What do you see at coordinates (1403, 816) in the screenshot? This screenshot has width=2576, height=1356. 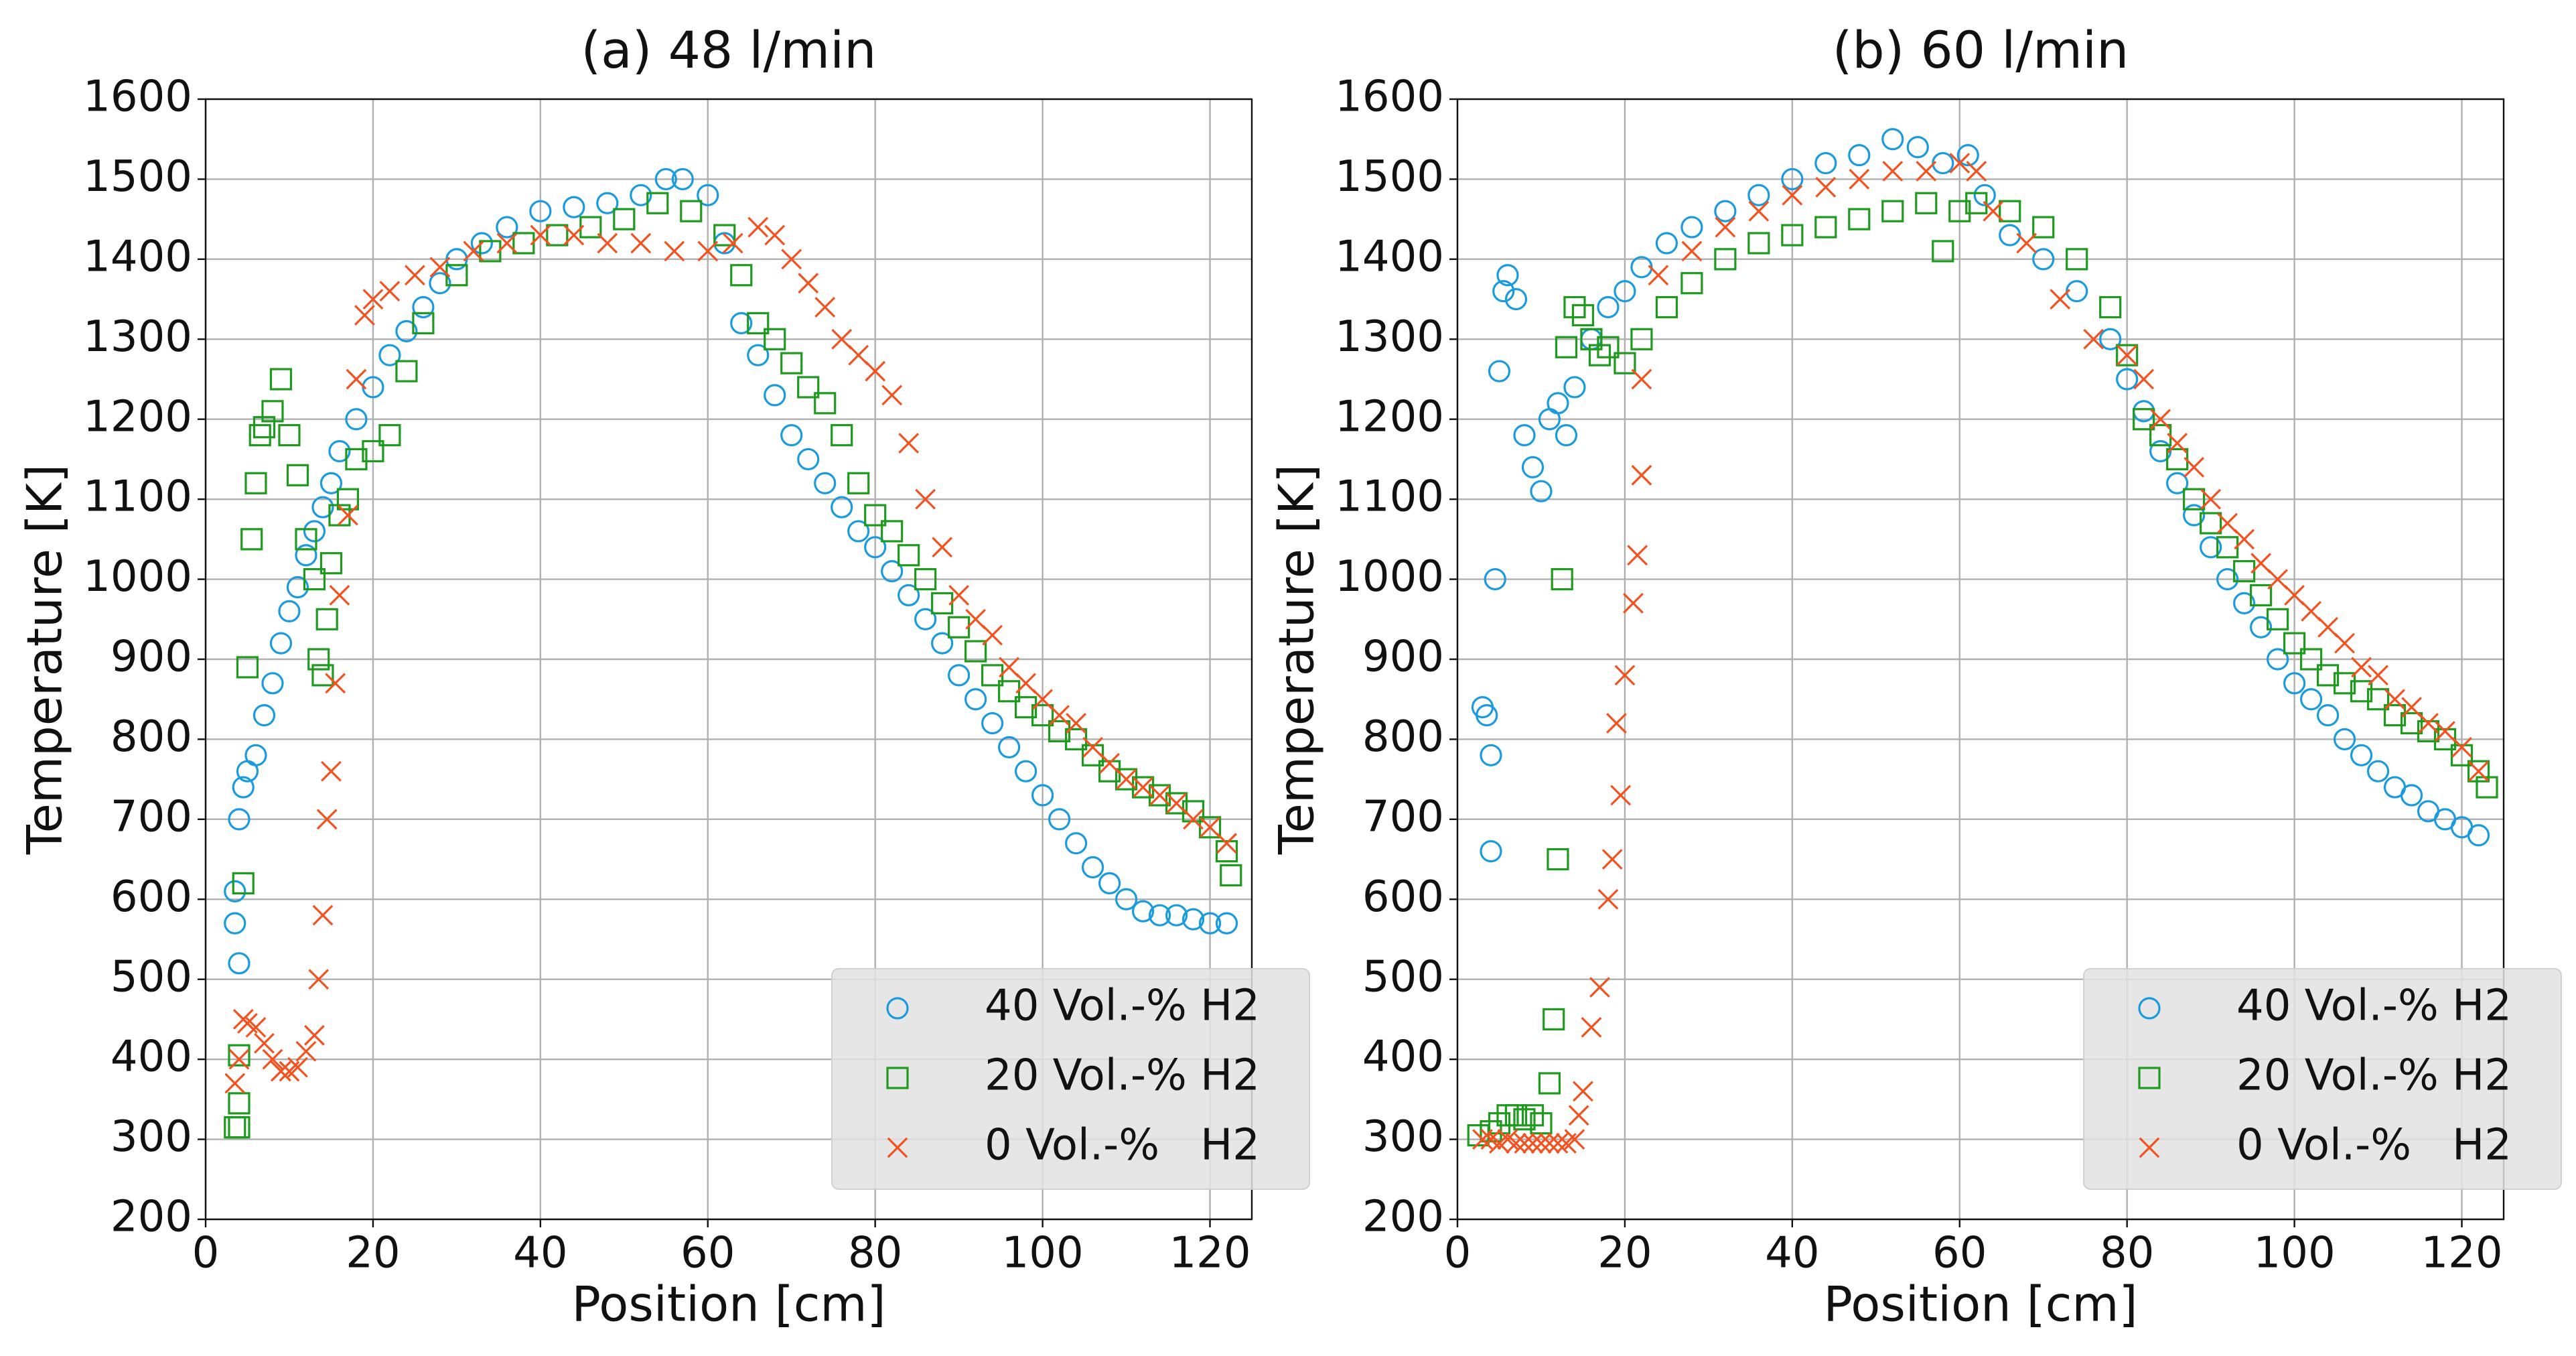 I see `y-tick-label: 700` at bounding box center [1403, 816].